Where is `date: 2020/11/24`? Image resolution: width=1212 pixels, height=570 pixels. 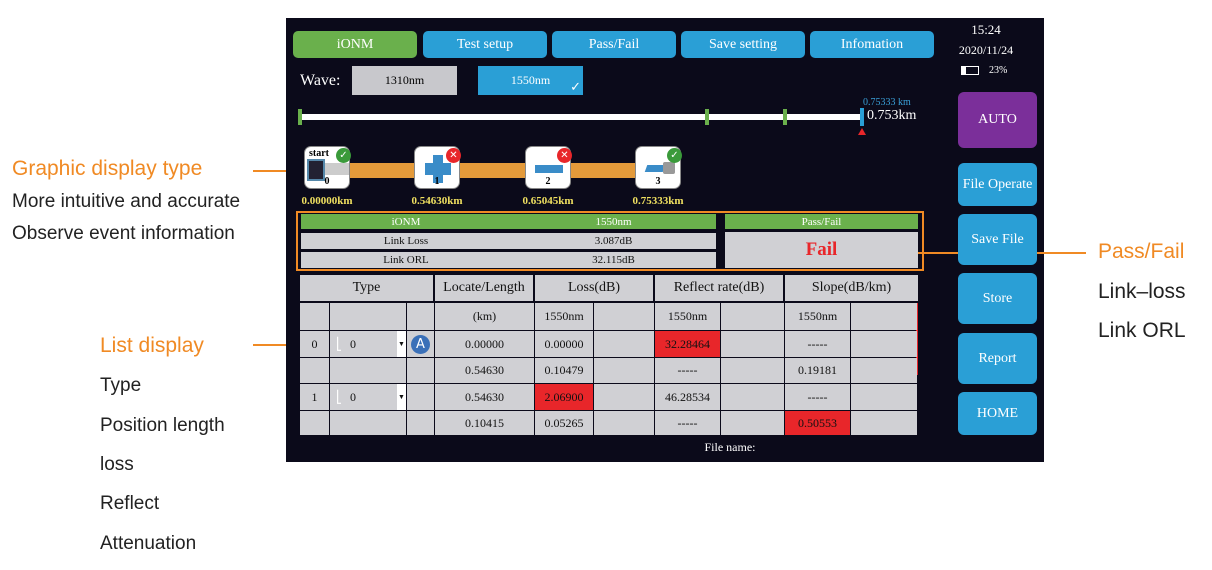
date: 2020/11/24 is located at coordinates (986, 50).